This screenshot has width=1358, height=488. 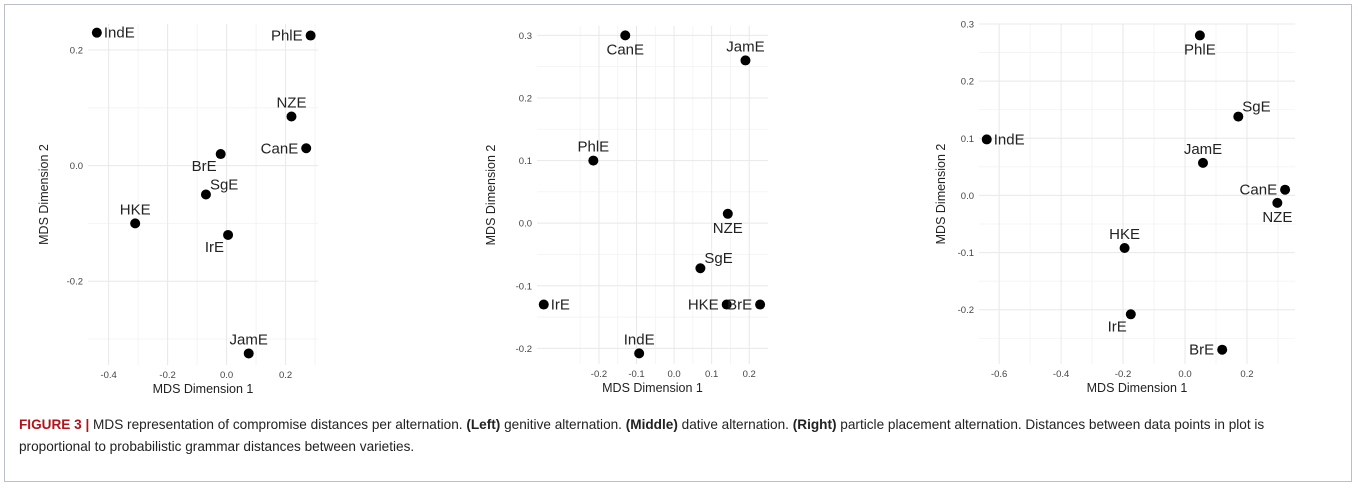 I want to click on figure-label: FIGURE 3 |, so click(x=54, y=424).